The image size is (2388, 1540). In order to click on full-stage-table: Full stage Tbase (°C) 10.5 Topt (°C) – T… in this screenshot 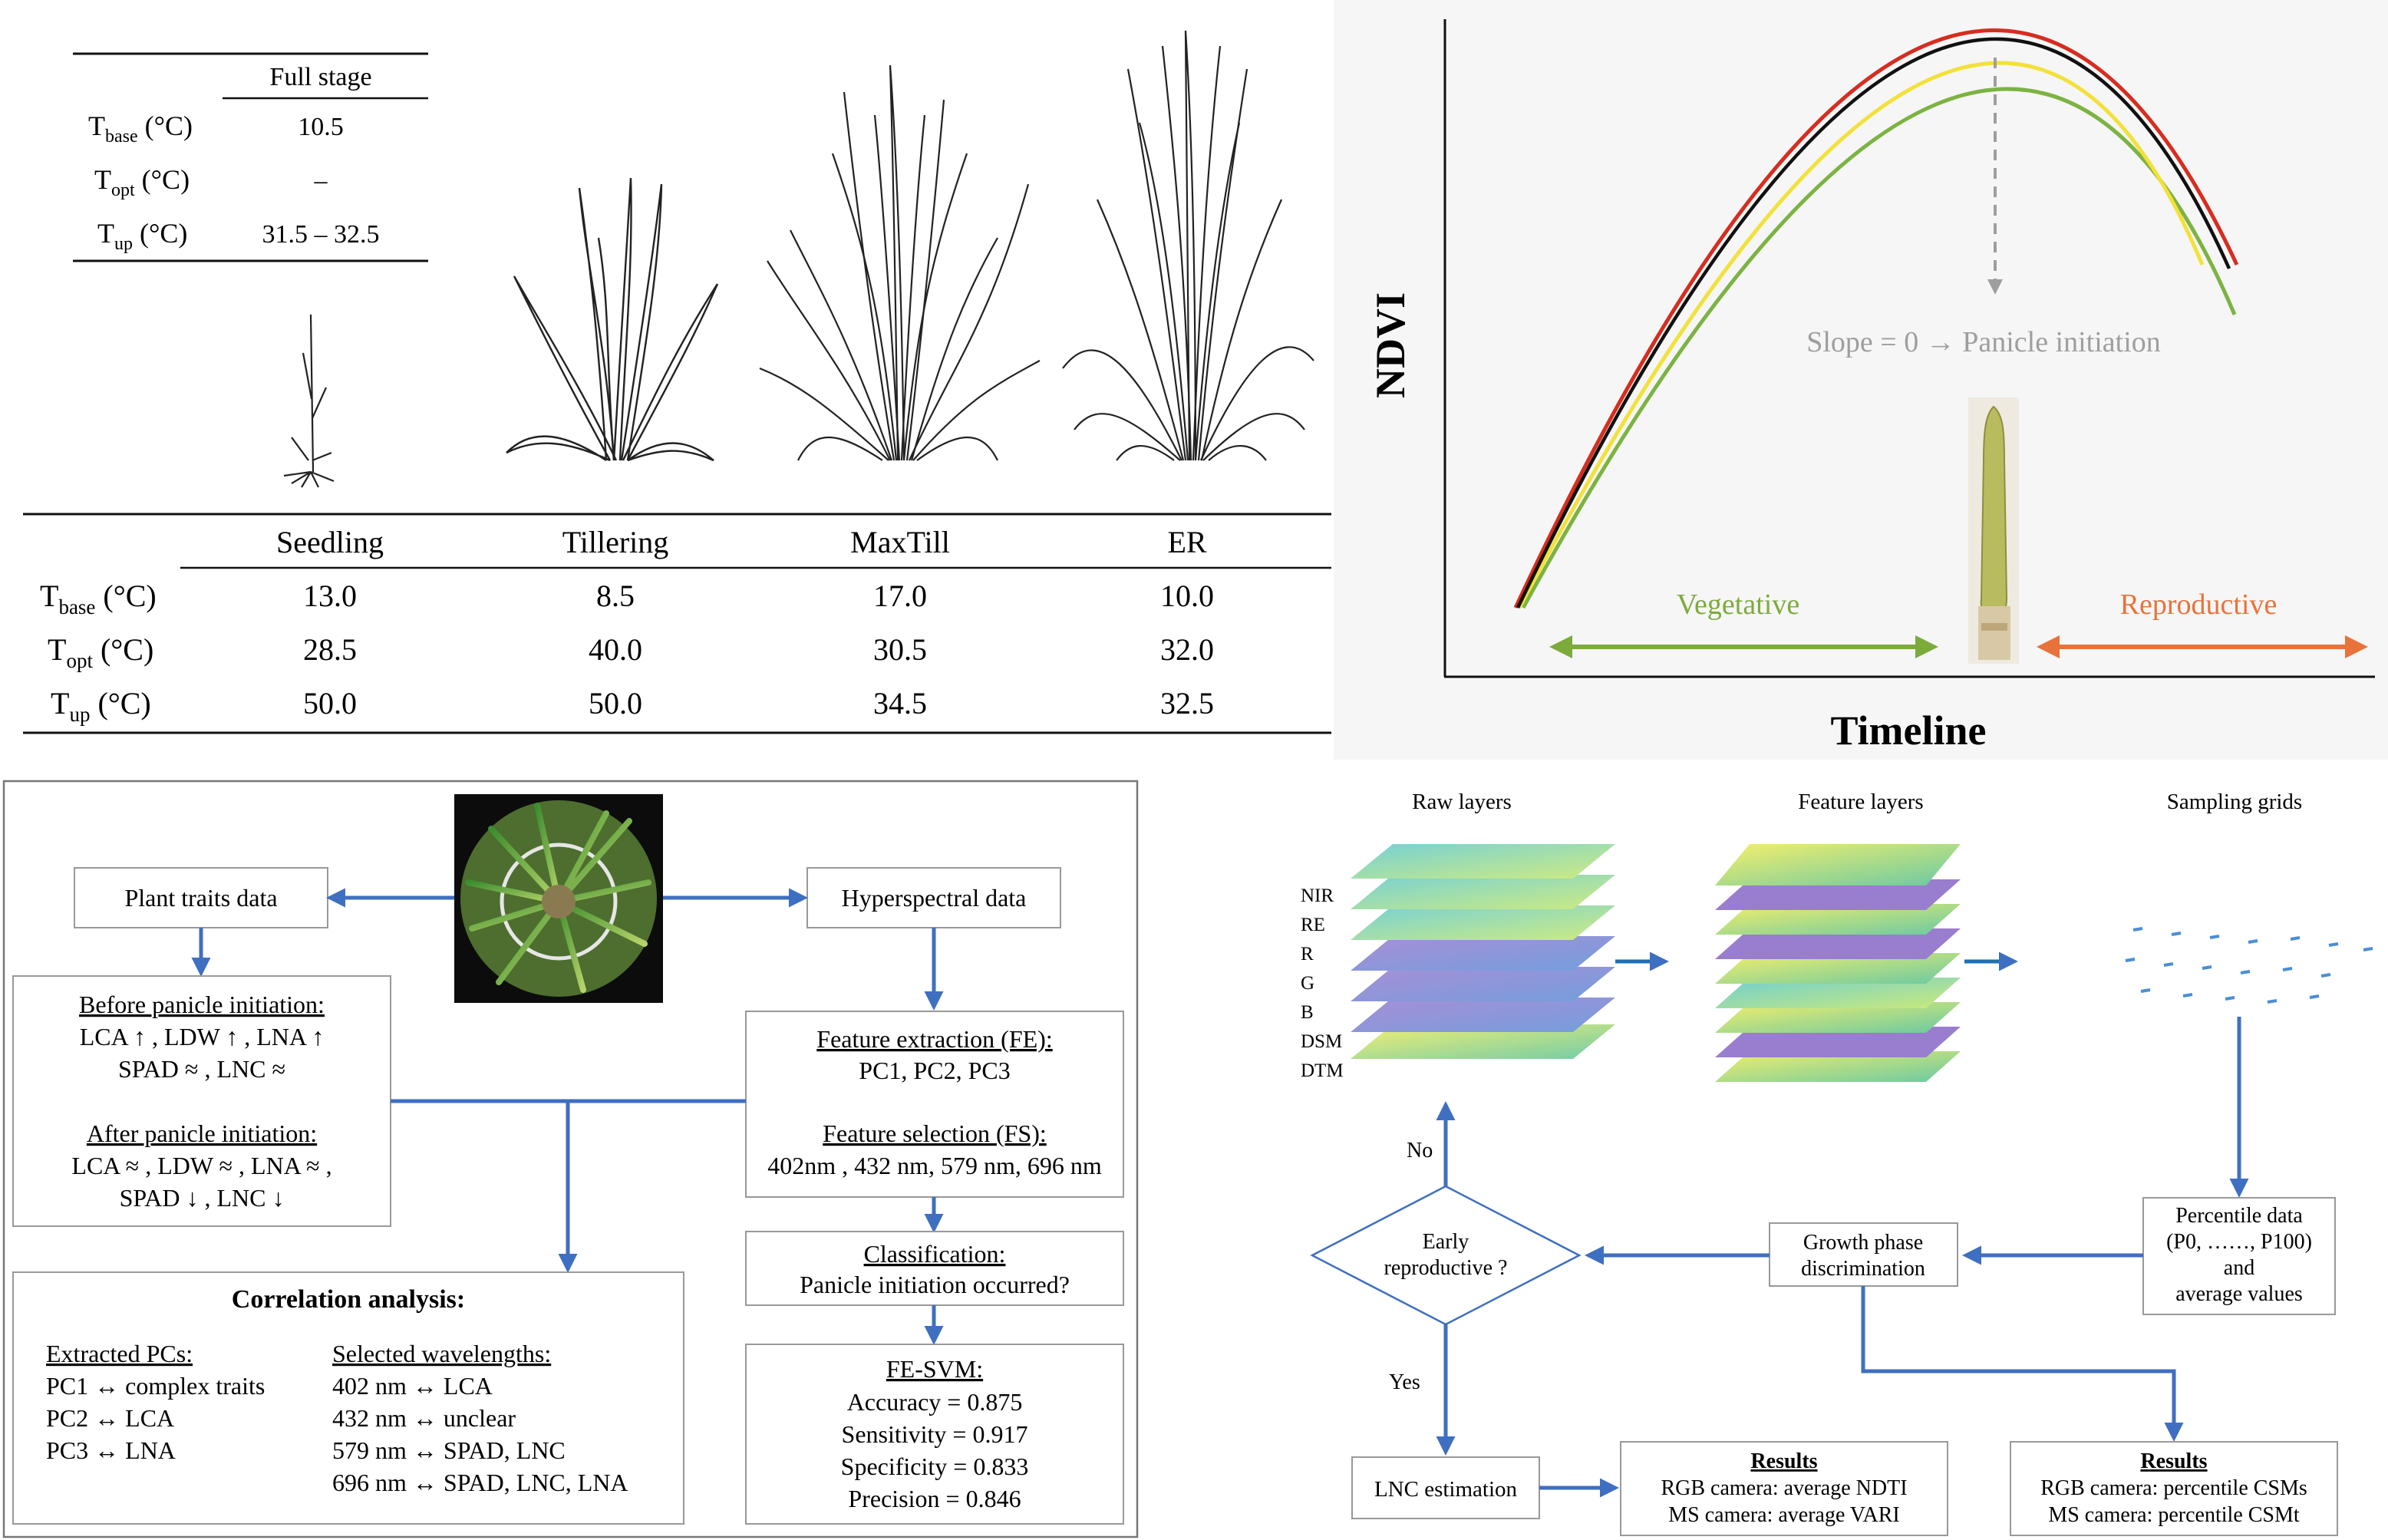, I will do `click(251, 157)`.